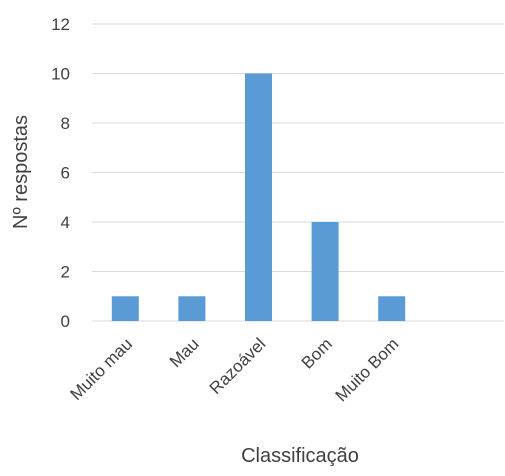 The height and width of the screenshot is (476, 505). I want to click on y-tick-label: 10, so click(60, 74).